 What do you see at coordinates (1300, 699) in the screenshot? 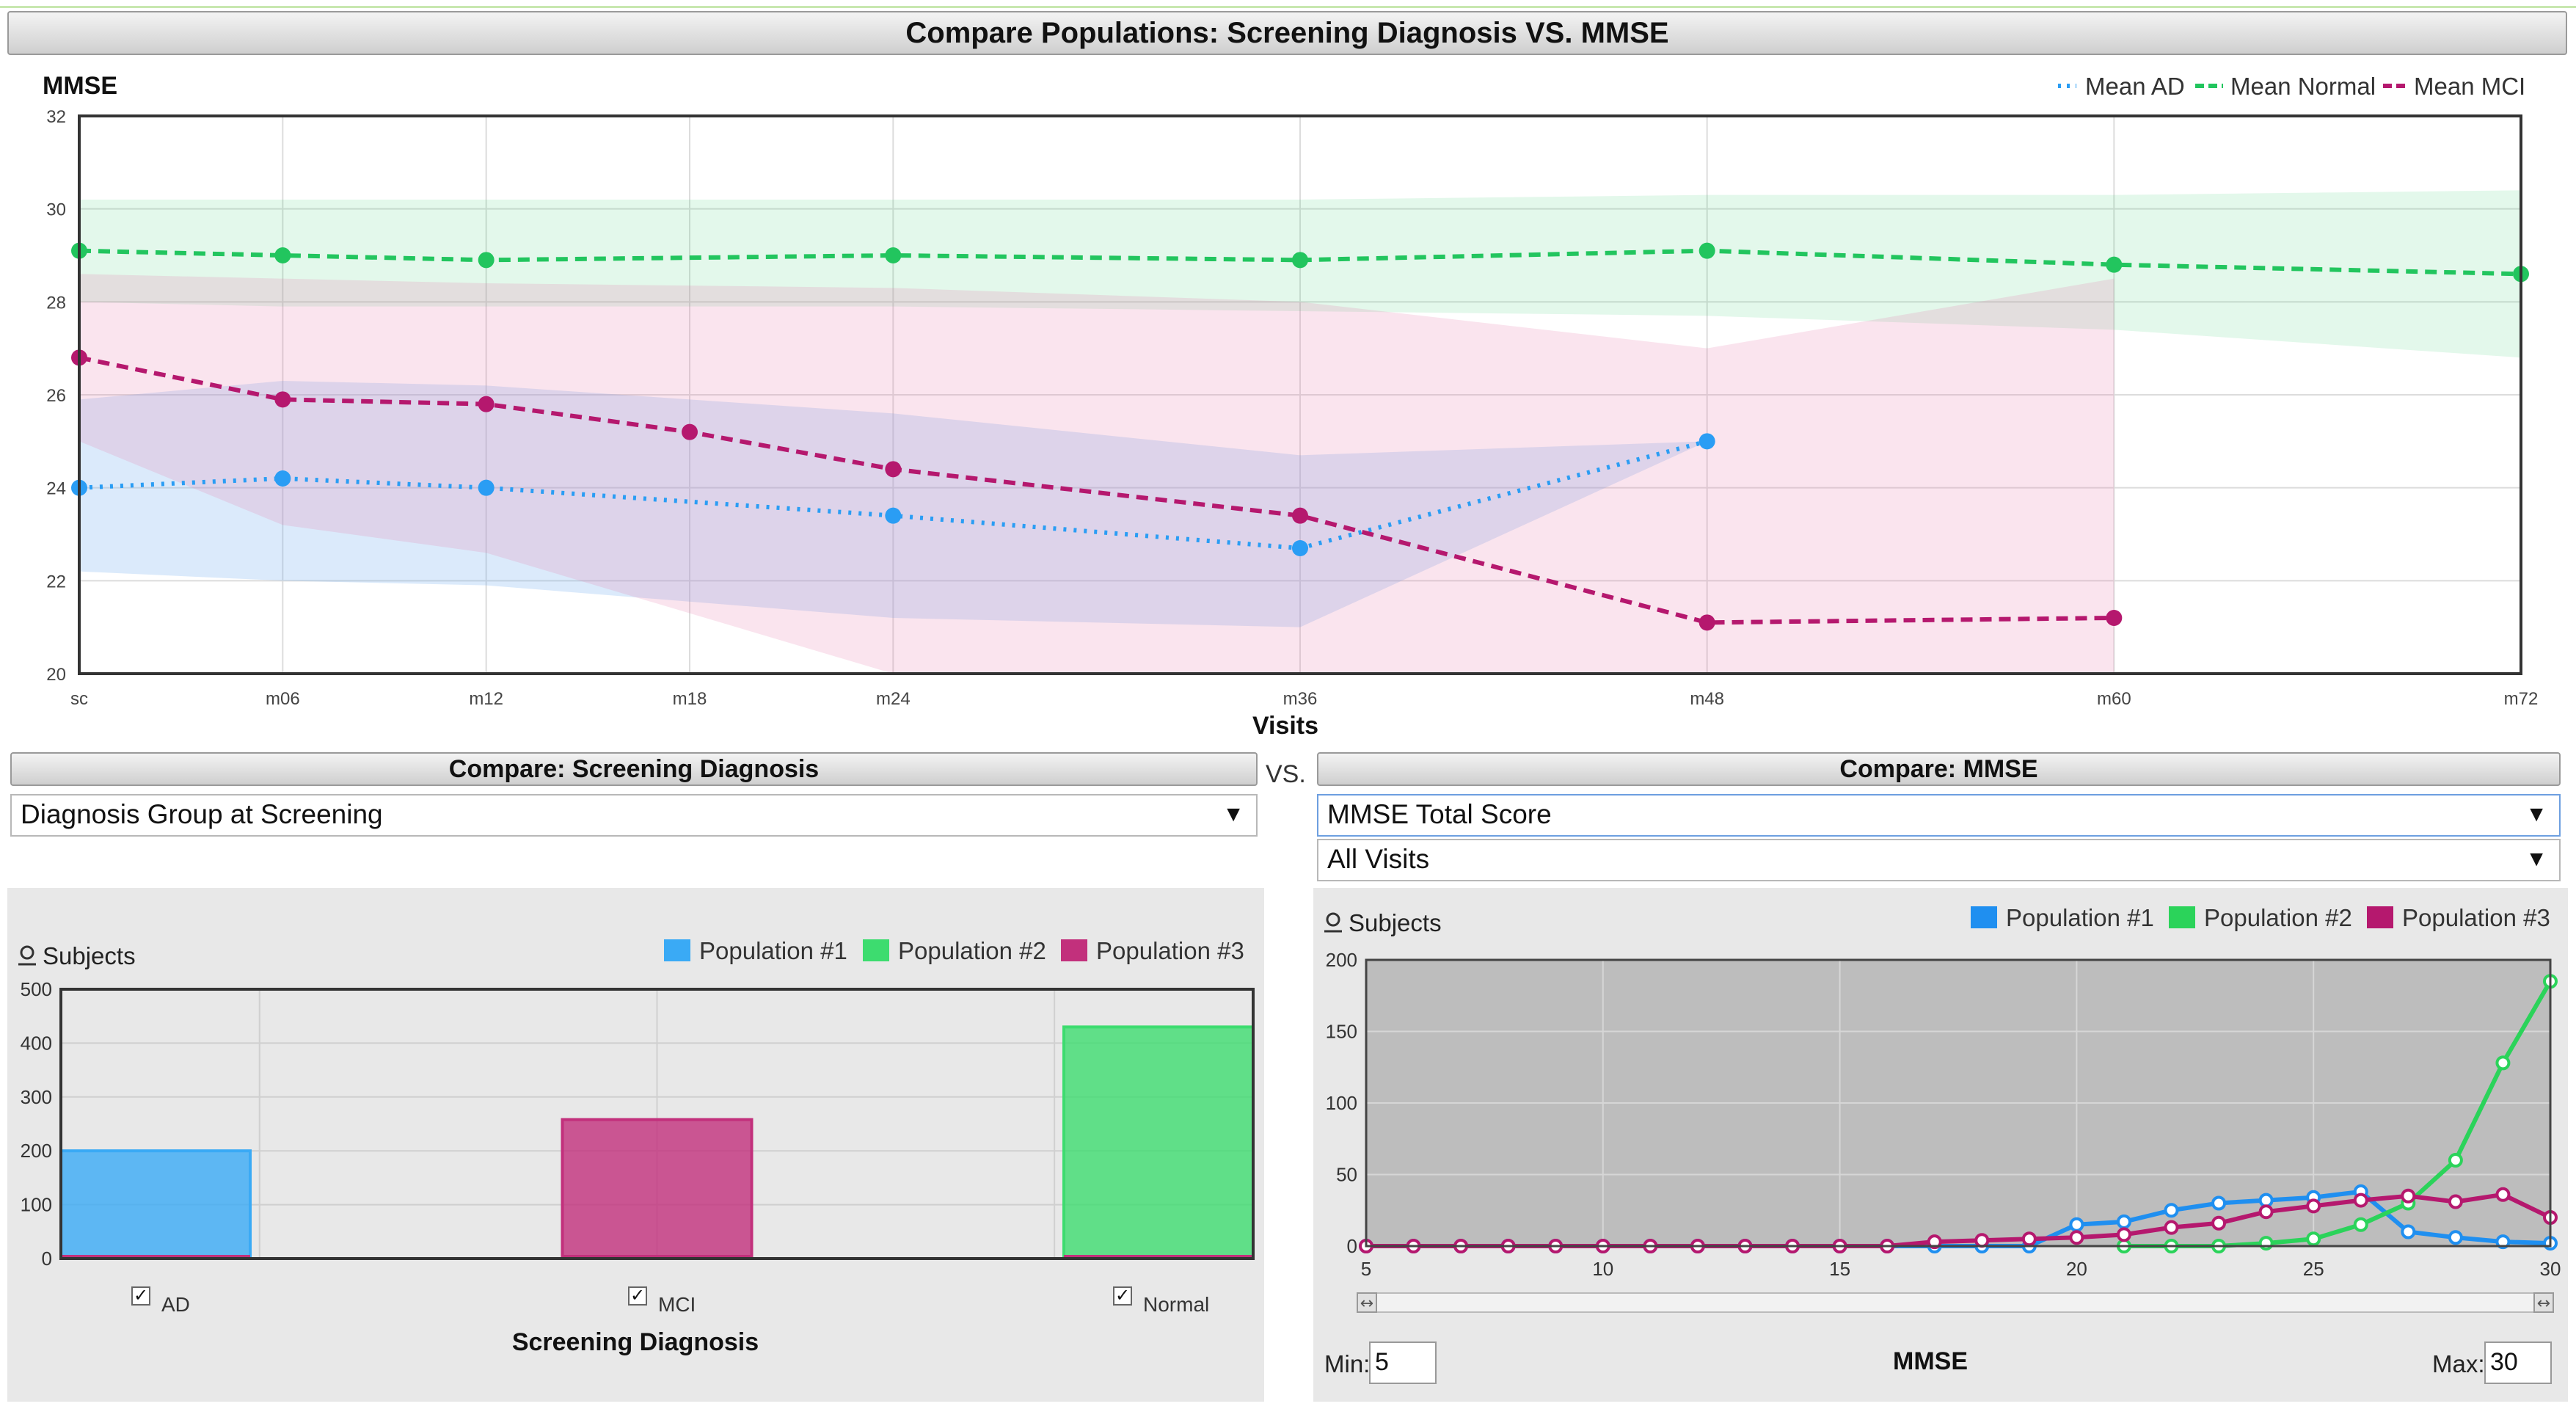
I see `x-tick-label: m36` at bounding box center [1300, 699].